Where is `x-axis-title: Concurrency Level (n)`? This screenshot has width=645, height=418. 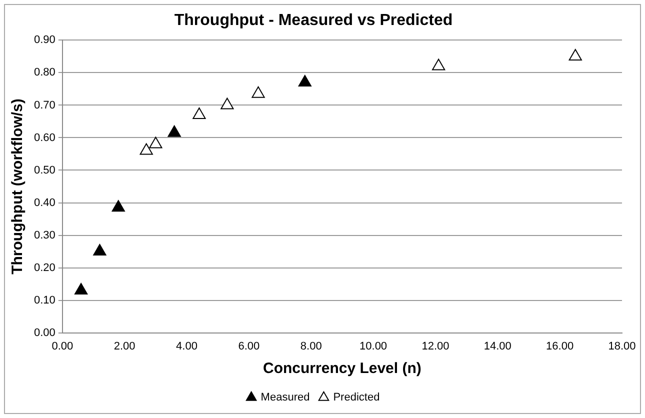 x-axis-title: Concurrency Level (n) is located at coordinates (342, 369).